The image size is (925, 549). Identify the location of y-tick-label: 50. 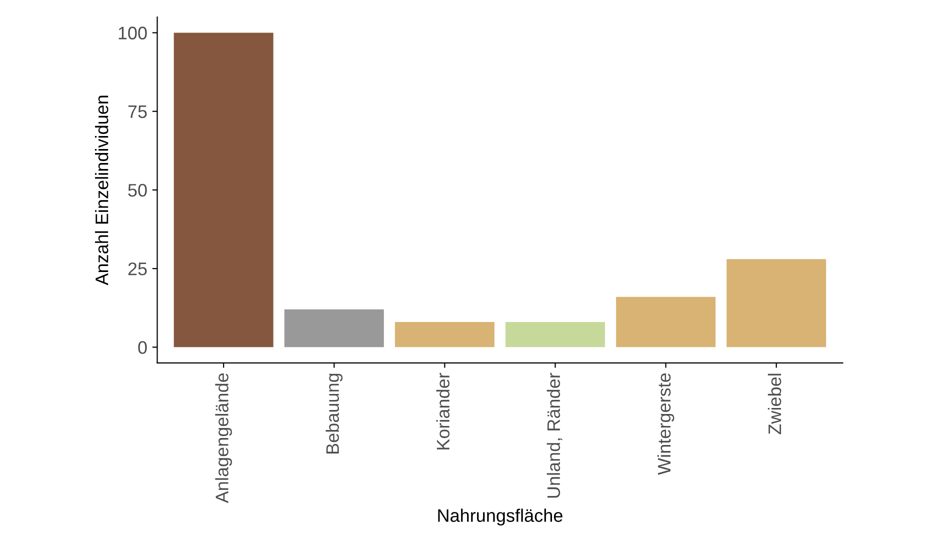
(137, 190).